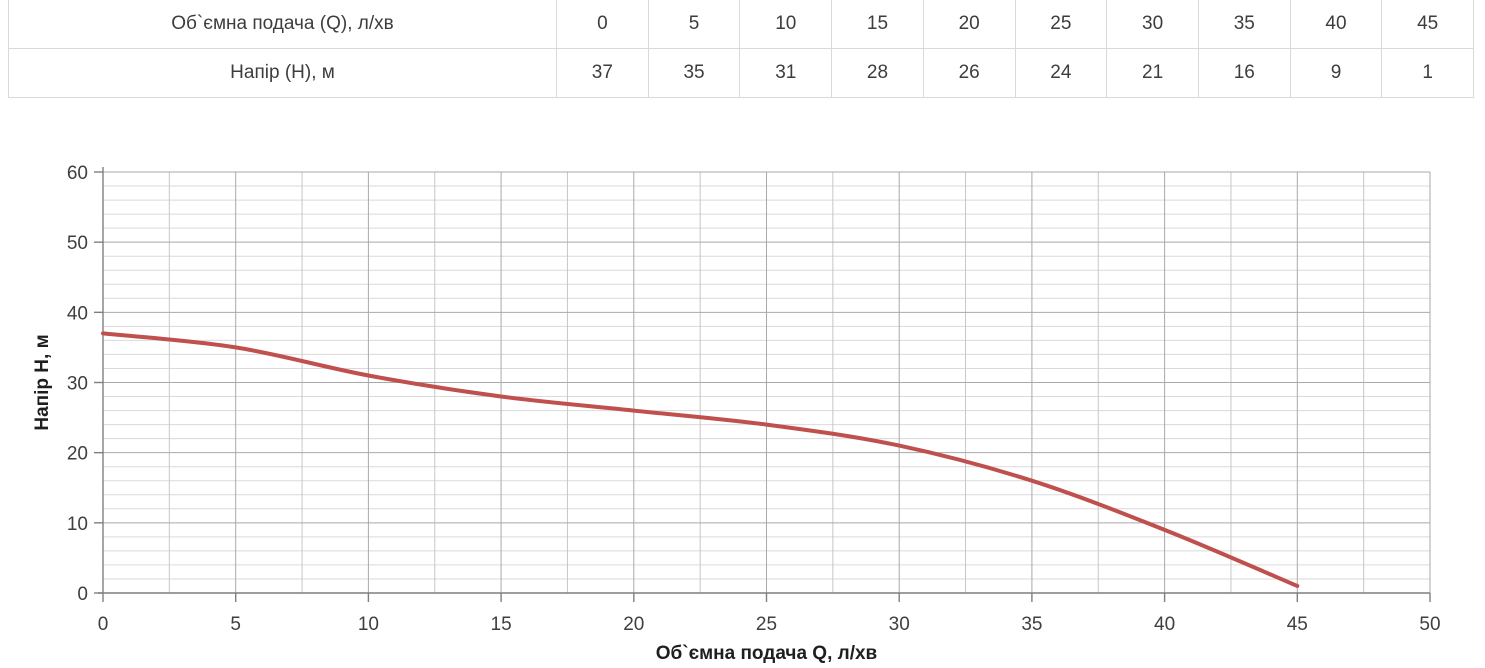  What do you see at coordinates (899, 624) in the screenshot?
I see `x-tick-label: 30` at bounding box center [899, 624].